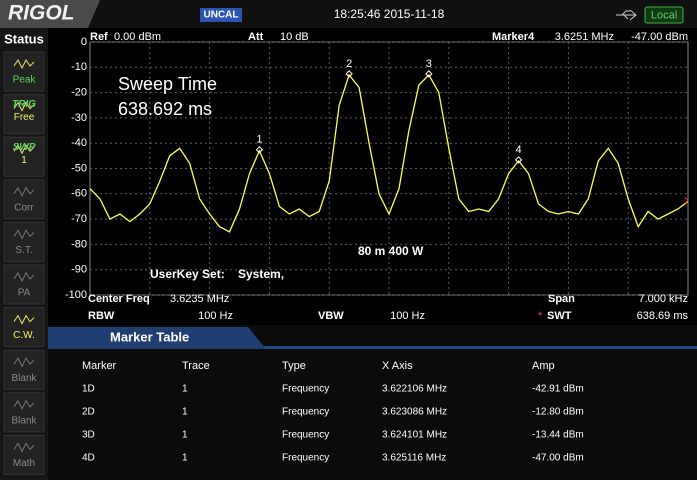  I want to click on y-tick-label: -100, so click(76, 295).